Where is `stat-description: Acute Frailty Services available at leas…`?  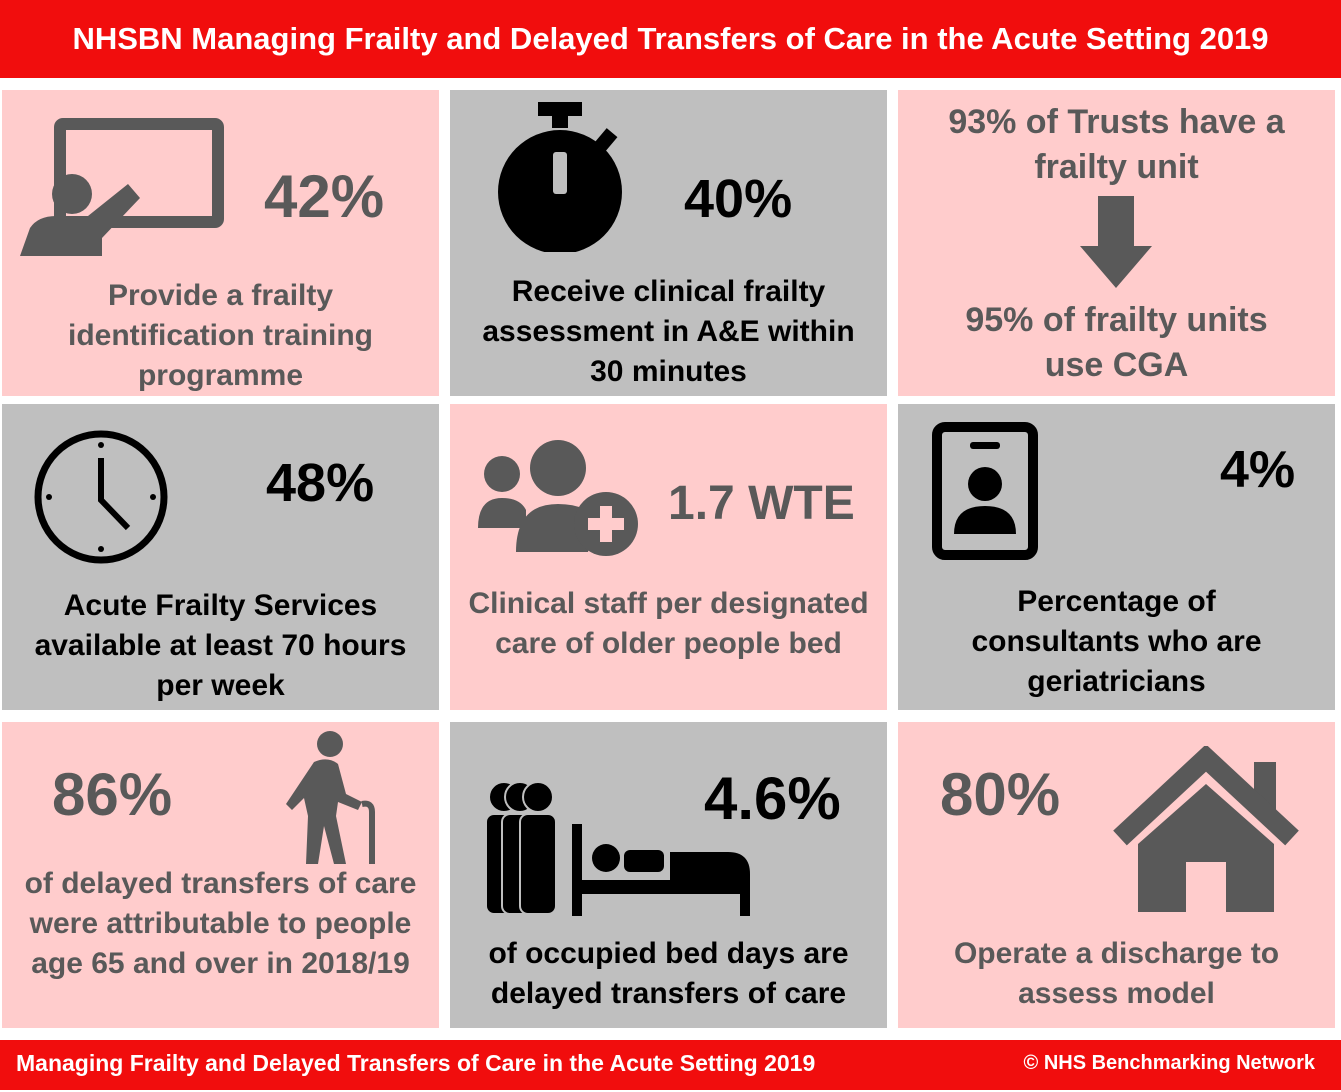
stat-description: Acute Frailty Services available at leas… is located at coordinates (220, 645).